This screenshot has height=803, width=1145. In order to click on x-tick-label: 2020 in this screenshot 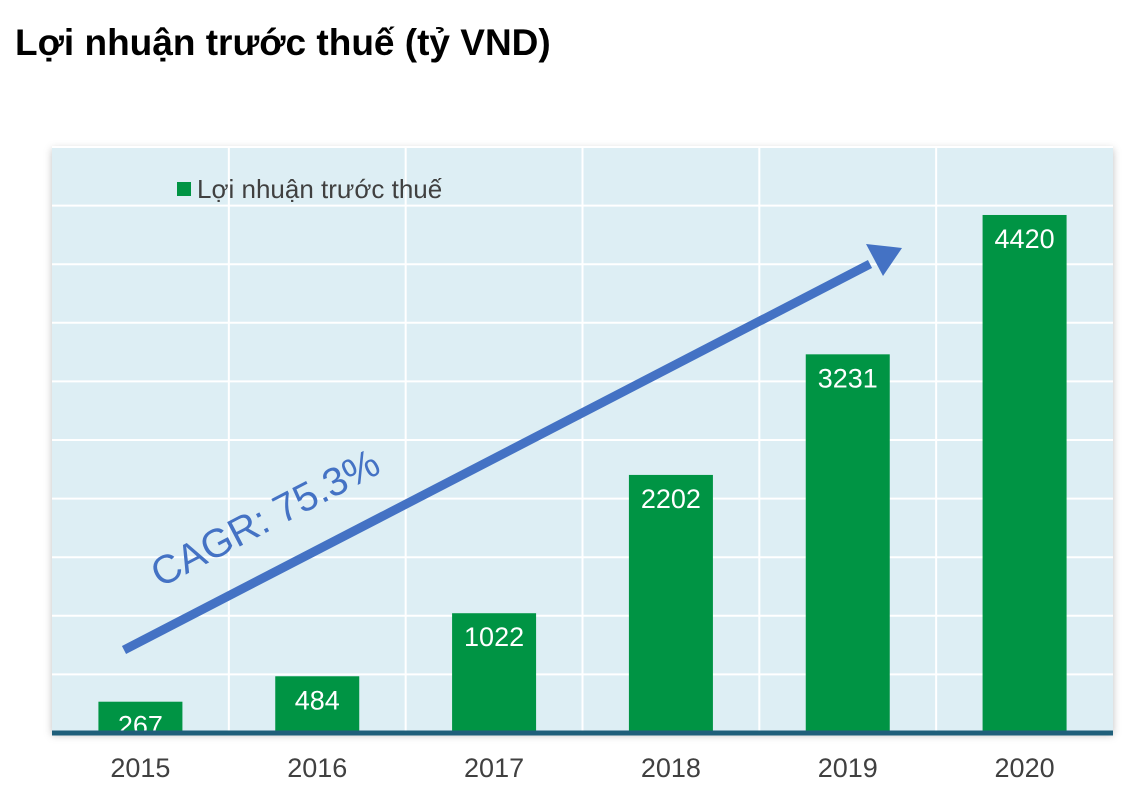, I will do `click(1025, 768)`.